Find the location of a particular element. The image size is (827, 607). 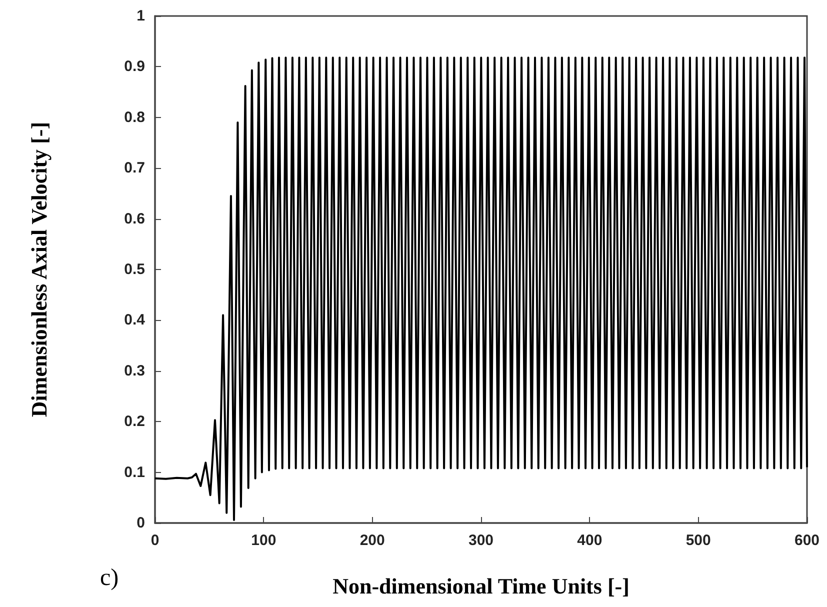

y-tick-label: 0.8 is located at coordinates (134, 117).